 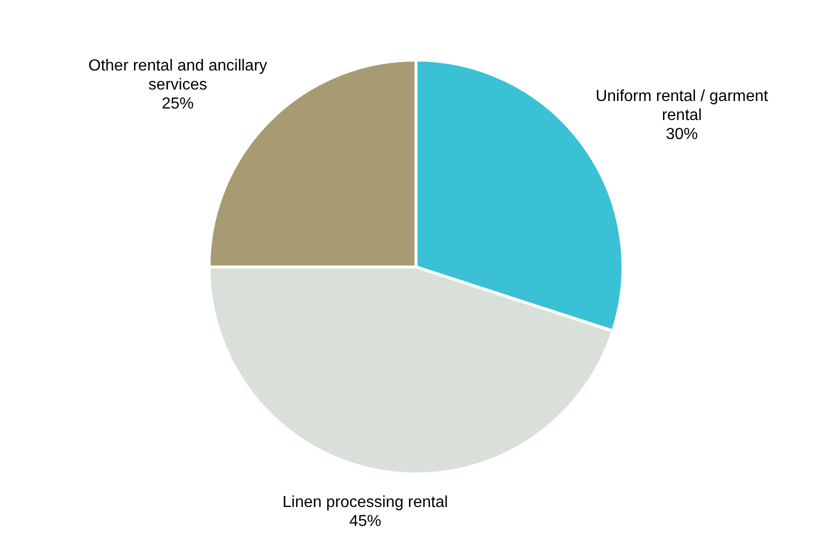 What do you see at coordinates (365, 521) in the screenshot?
I see `data-label: 45%` at bounding box center [365, 521].